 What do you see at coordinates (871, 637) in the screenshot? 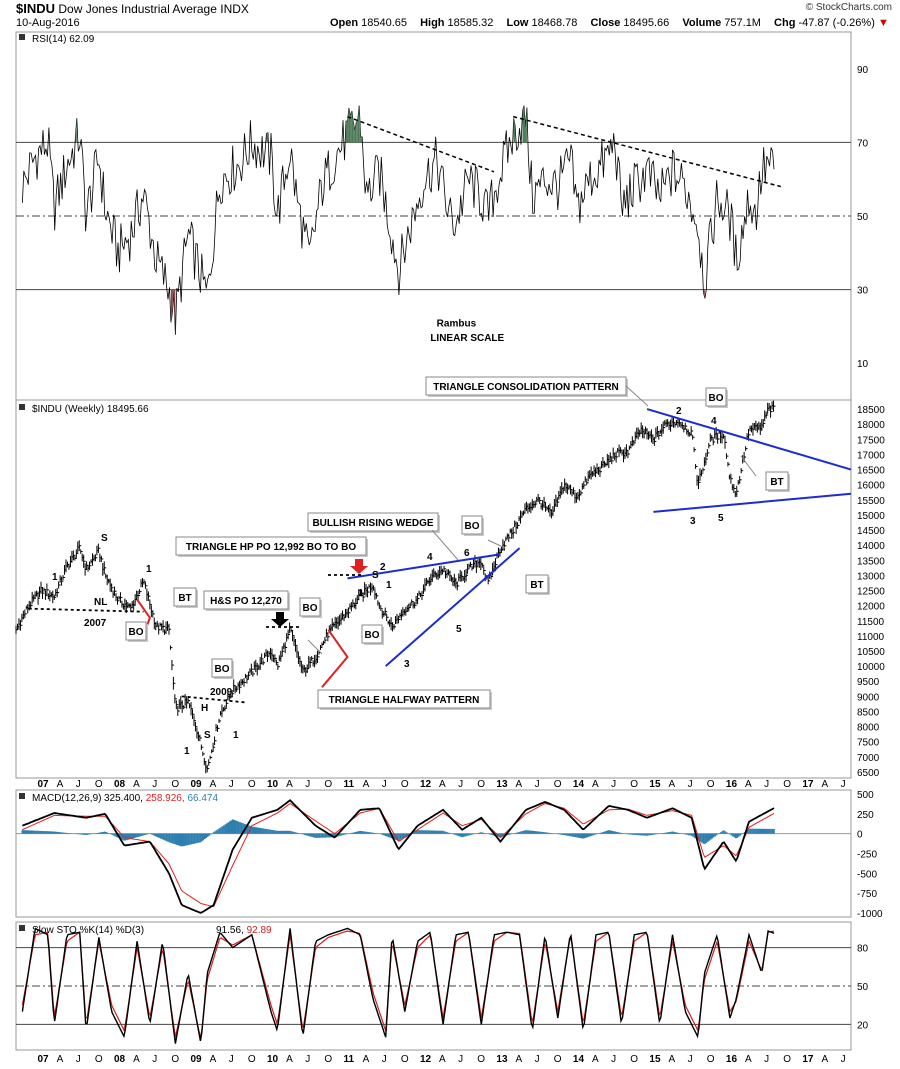
I see `price-ytick-label: 11000` at bounding box center [871, 637].